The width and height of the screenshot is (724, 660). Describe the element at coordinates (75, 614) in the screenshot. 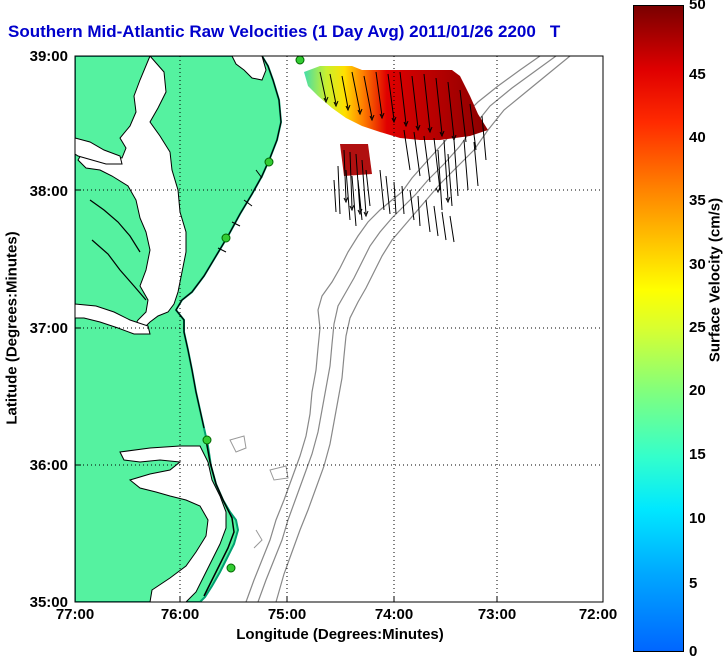

I see `x-tick-label: 77:00` at that location.